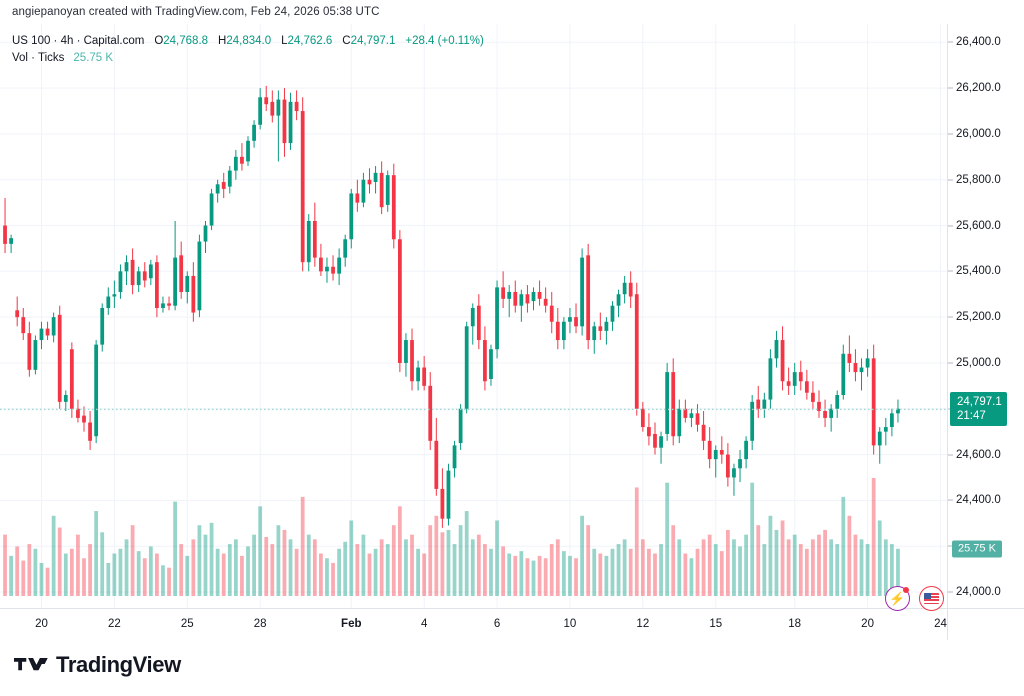 This screenshot has height=696, width=1024. Describe the element at coordinates (118, 664) in the screenshot. I see `tradingview-wordmark: TradingView` at that location.